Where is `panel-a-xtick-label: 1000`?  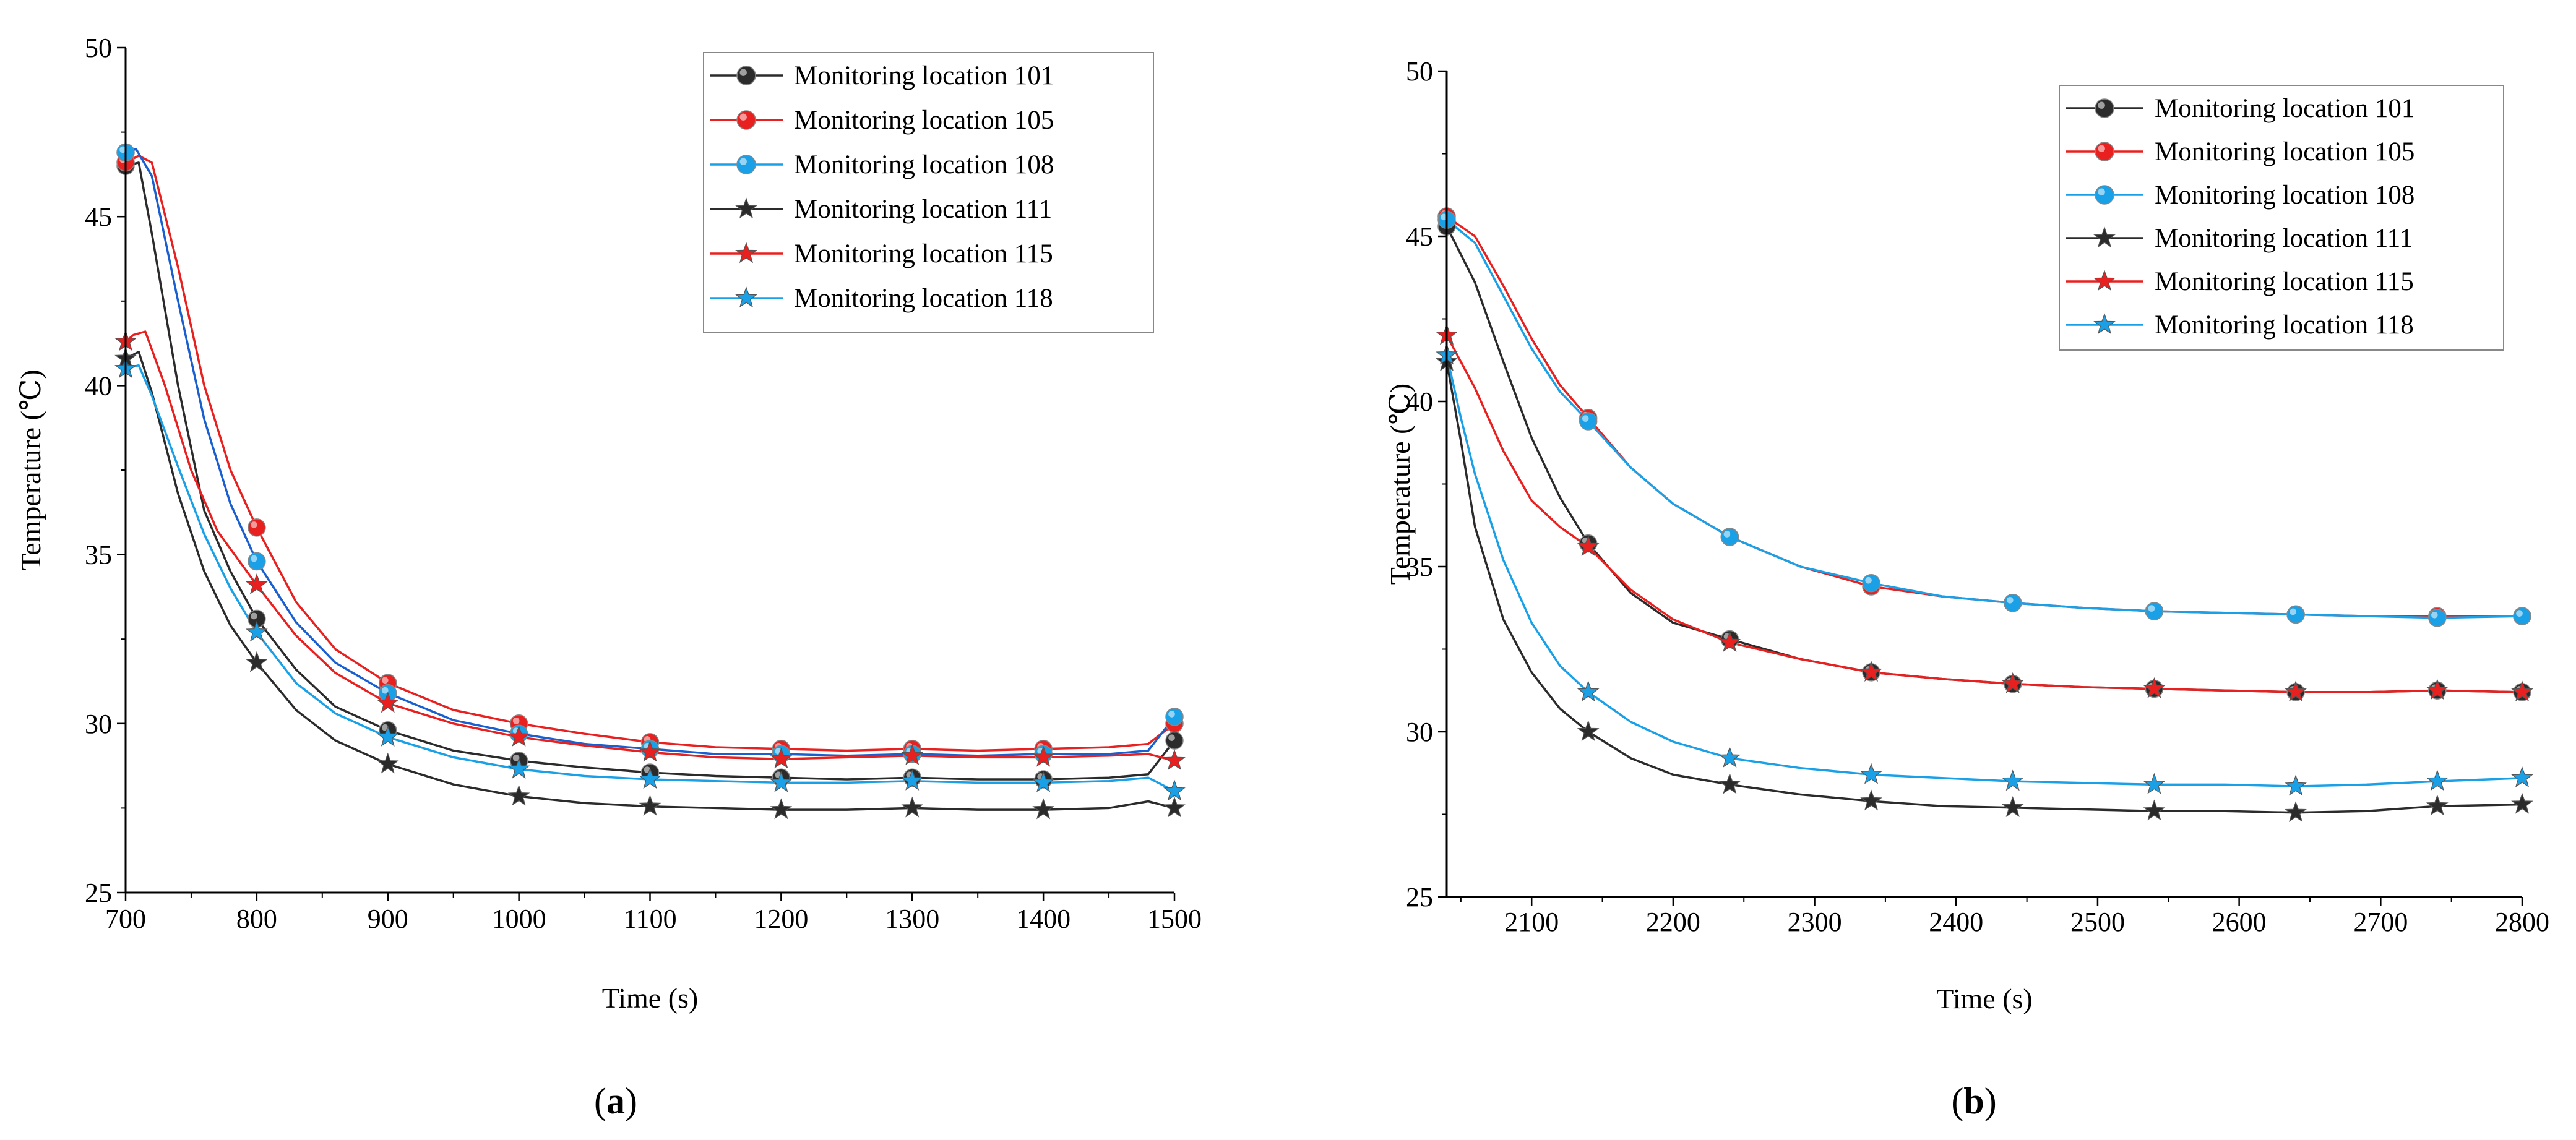 panel-a-xtick-label: 1000 is located at coordinates (519, 919).